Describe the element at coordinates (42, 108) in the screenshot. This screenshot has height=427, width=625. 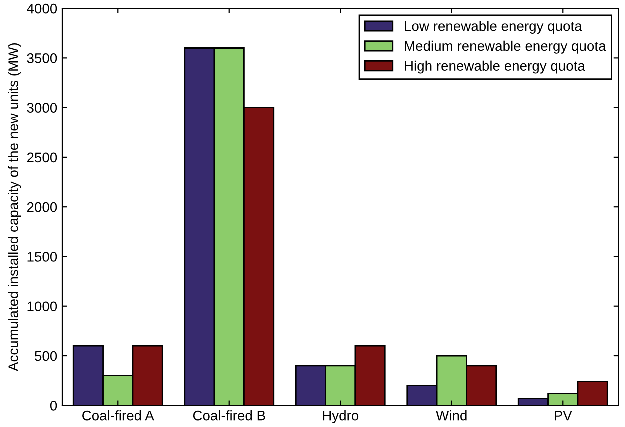
I see `y-tick-label: 3000` at that location.